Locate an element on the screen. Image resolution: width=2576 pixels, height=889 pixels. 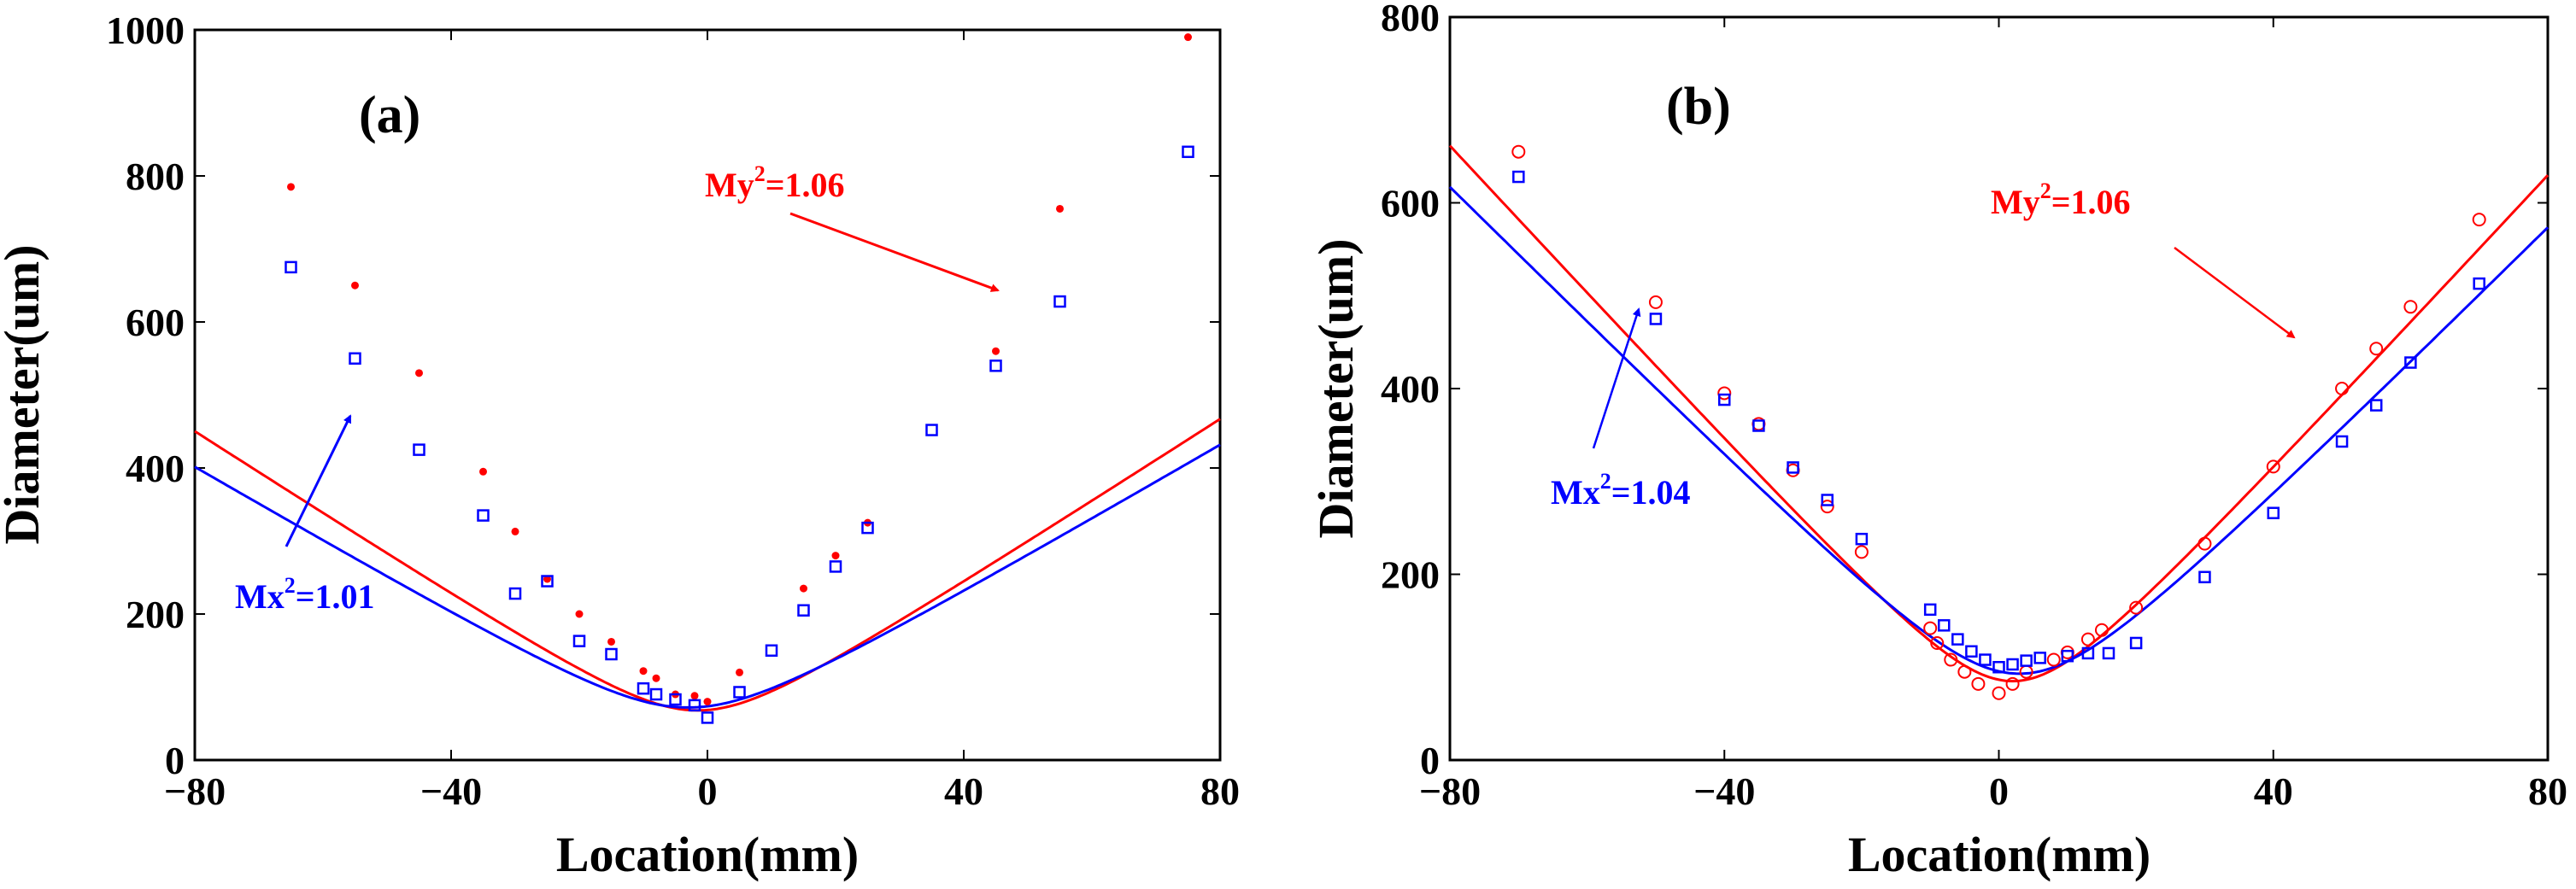
panel-a-fit-line-x is located at coordinates (707, 576).